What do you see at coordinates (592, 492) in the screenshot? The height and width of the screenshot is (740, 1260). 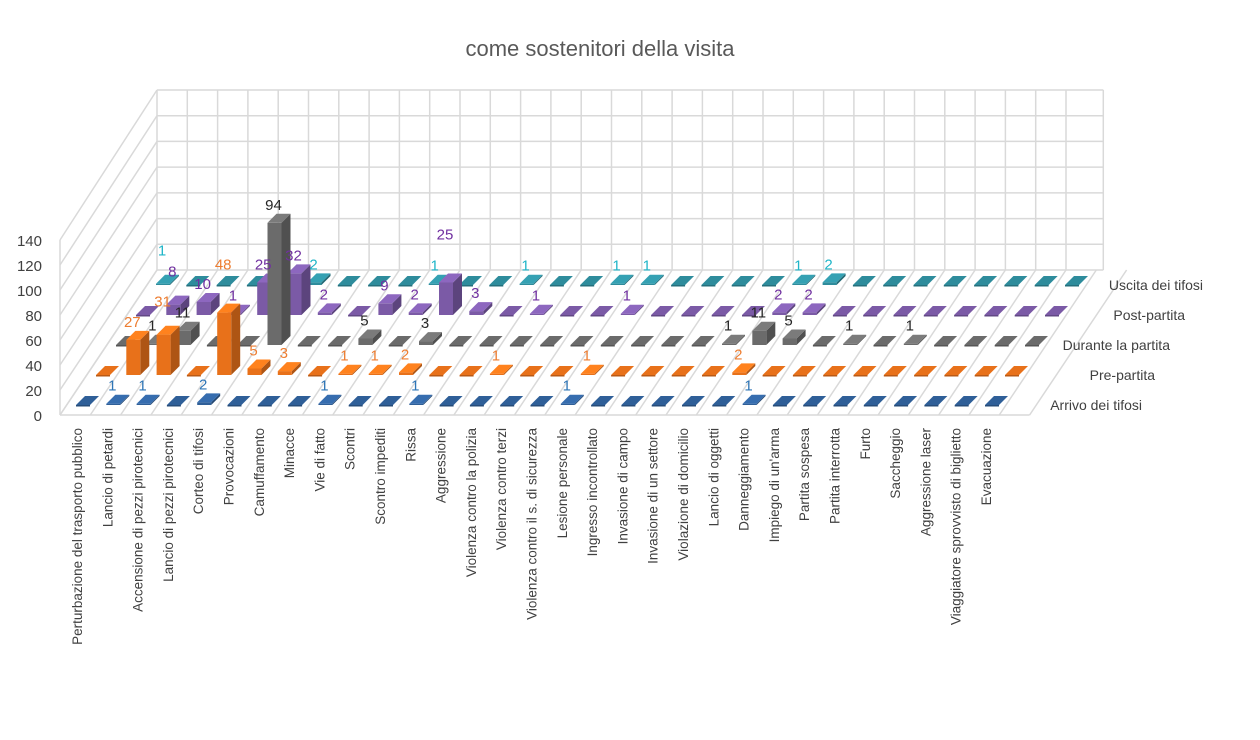 I see `category-label: Ingresso incontrollato` at bounding box center [592, 492].